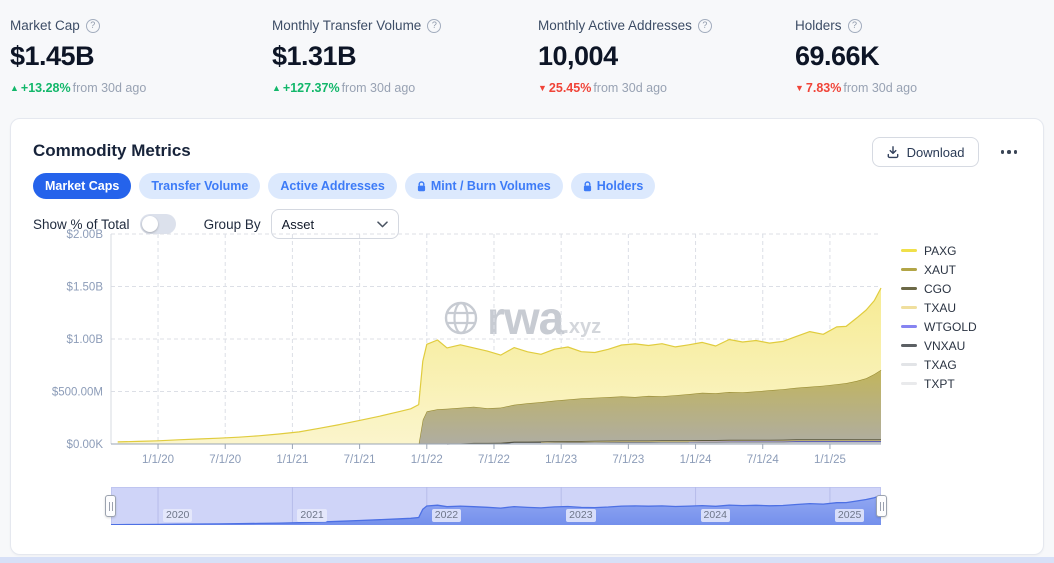 This screenshot has height=563, width=1054. I want to click on show-pct-label: Show % of Total, so click(81, 224).